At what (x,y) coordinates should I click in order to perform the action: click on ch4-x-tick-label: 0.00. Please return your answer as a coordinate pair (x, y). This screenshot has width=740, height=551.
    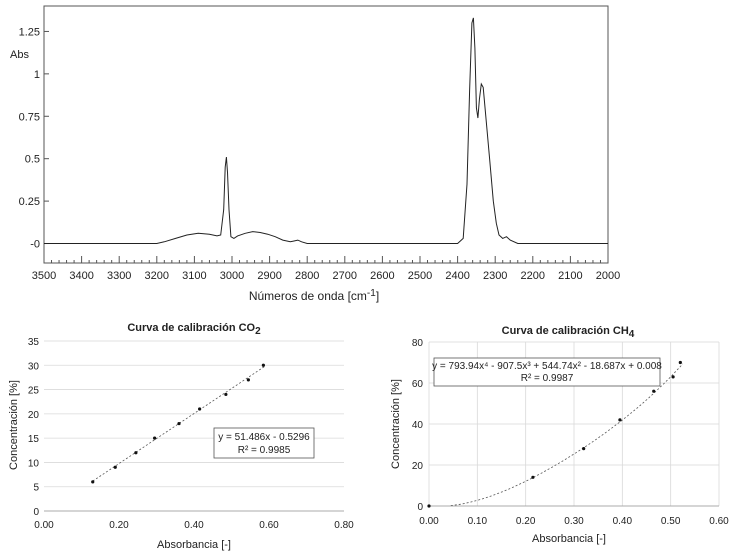
    Looking at the image, I should click on (429, 521).